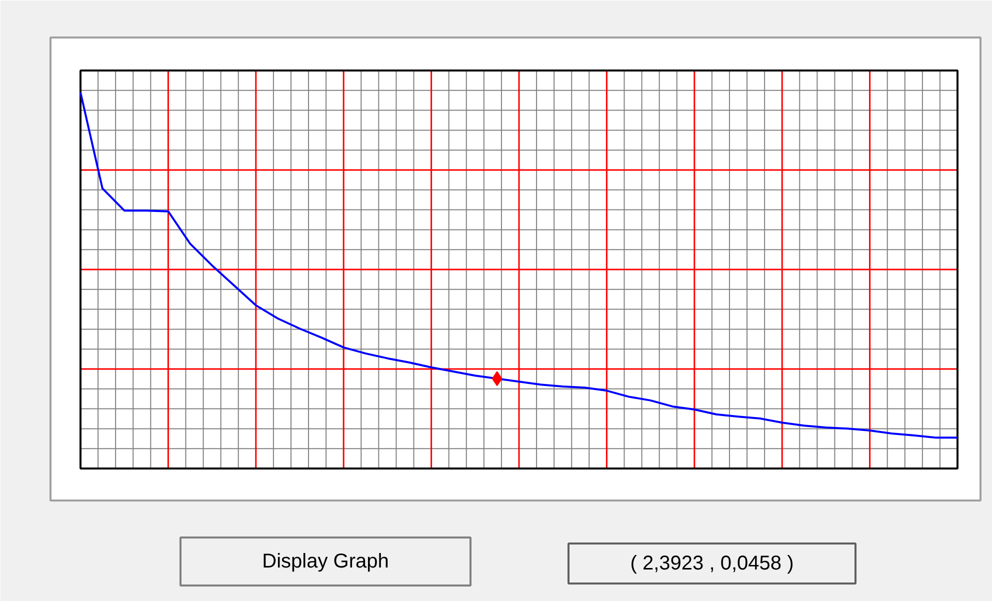 This screenshot has height=601, width=992. Describe the element at coordinates (325, 561) in the screenshot. I see `text: Display Graph` at that location.